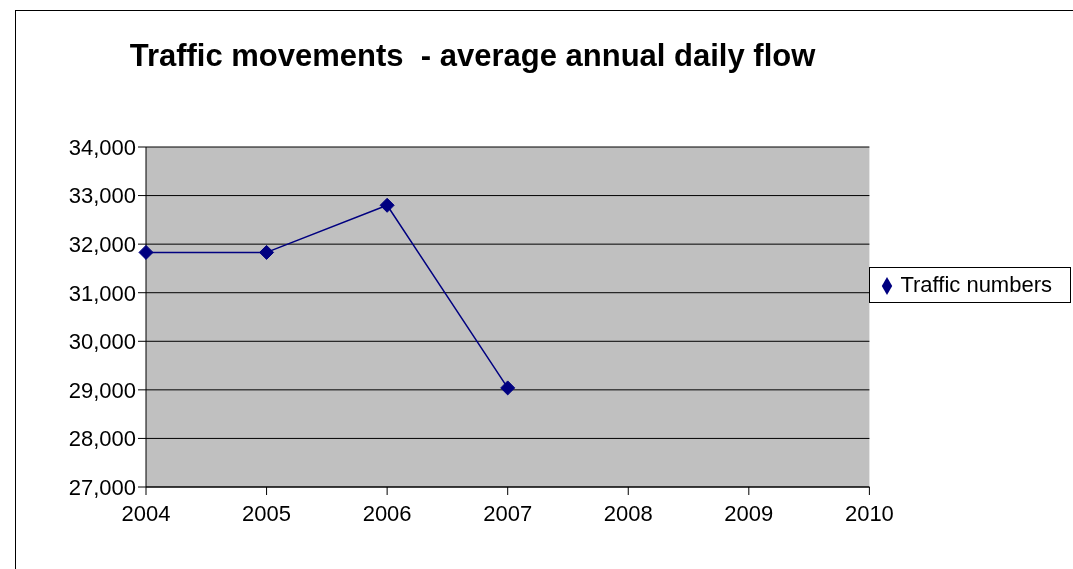  What do you see at coordinates (102, 196) in the screenshot?
I see `y-tick-label: 33,000` at bounding box center [102, 196].